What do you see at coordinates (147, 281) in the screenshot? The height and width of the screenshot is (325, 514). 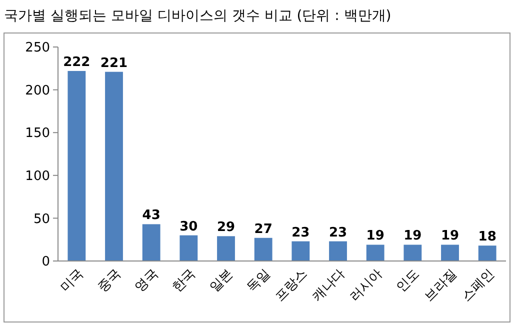 I see `x-tick-label: 영국` at bounding box center [147, 281].